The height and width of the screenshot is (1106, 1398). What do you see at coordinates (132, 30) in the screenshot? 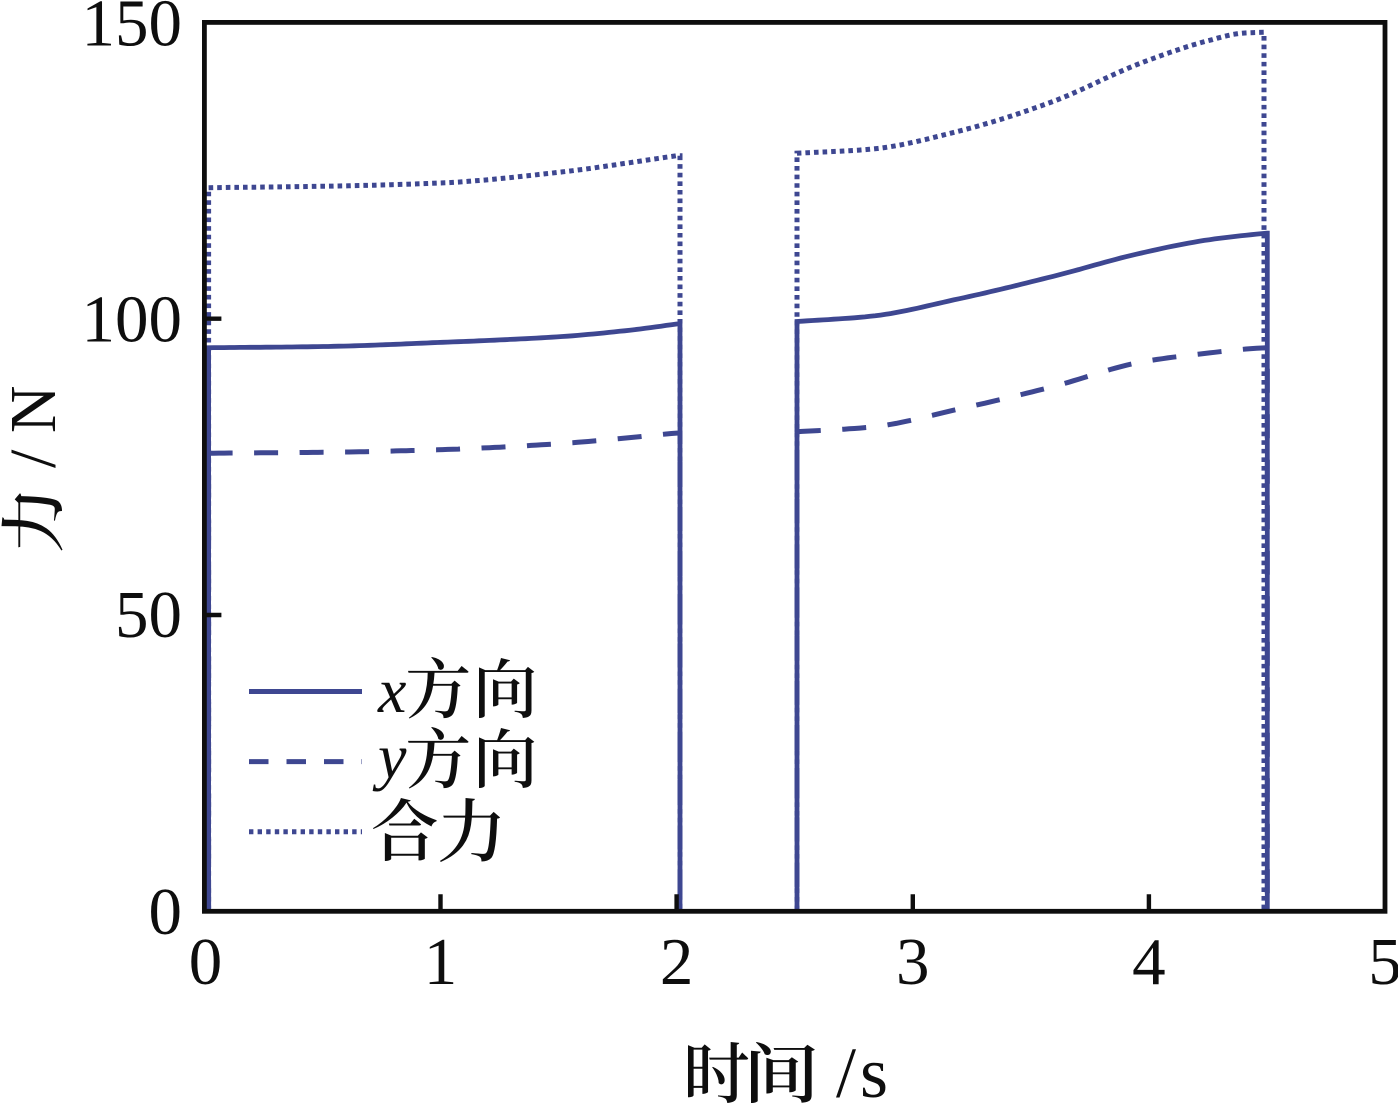
I see `svg-text: 150` at bounding box center [132, 30].